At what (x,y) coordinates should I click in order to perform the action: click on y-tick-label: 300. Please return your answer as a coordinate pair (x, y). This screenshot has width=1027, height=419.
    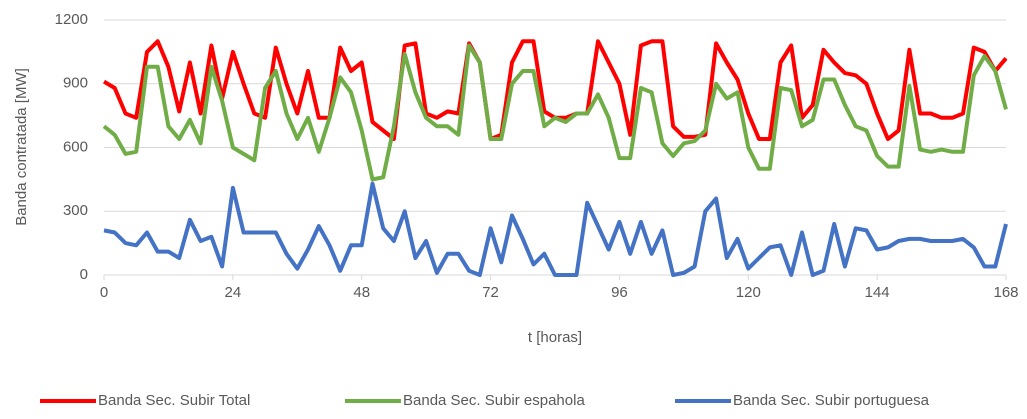
    Looking at the image, I should click on (75, 210).